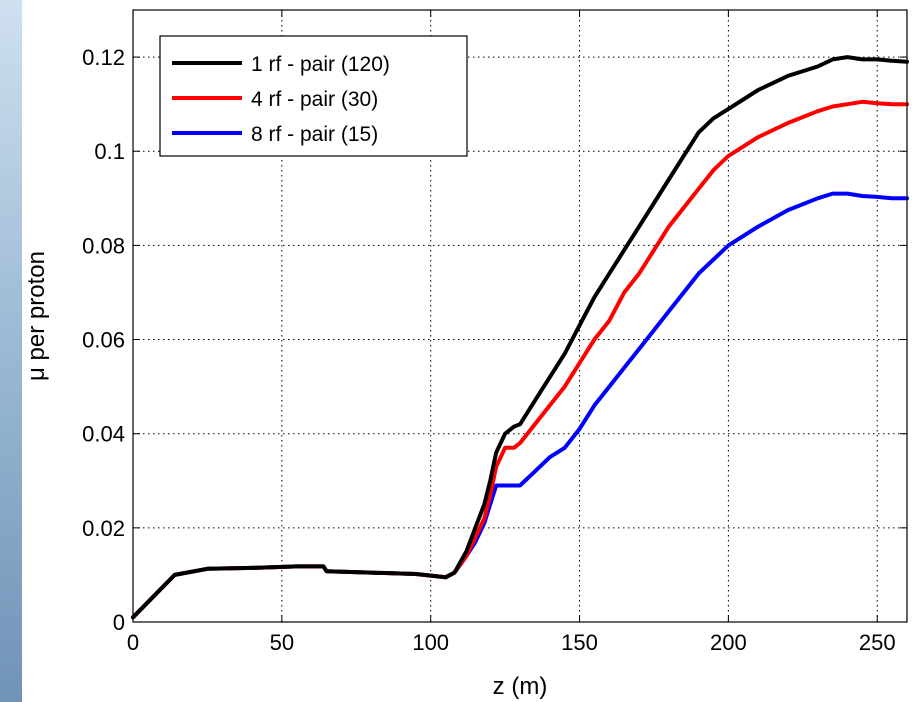 This screenshot has width=920, height=702. Describe the element at coordinates (36, 316) in the screenshot. I see `y-axis-label: μ per proton` at that location.